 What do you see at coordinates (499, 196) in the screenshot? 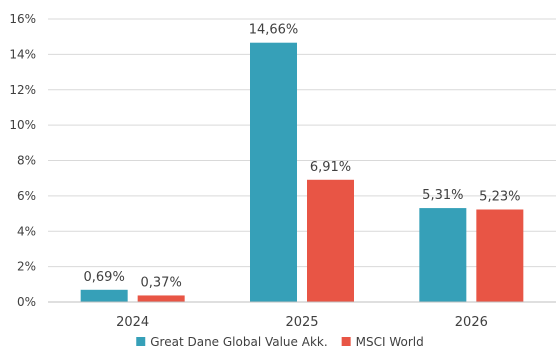
I see `data-label: 5,23%` at bounding box center [499, 196].